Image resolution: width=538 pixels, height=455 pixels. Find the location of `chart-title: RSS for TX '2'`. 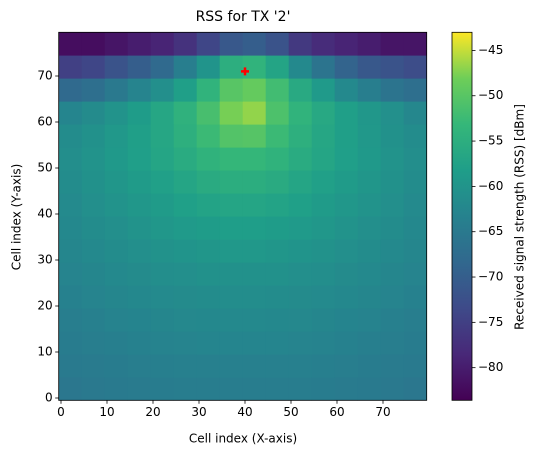

chart-title: RSS for TX '2' is located at coordinates (243, 17).